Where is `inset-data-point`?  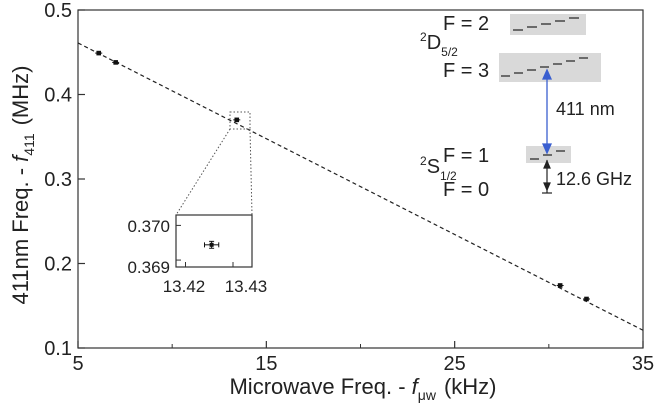 inset-data-point is located at coordinates (212, 244).